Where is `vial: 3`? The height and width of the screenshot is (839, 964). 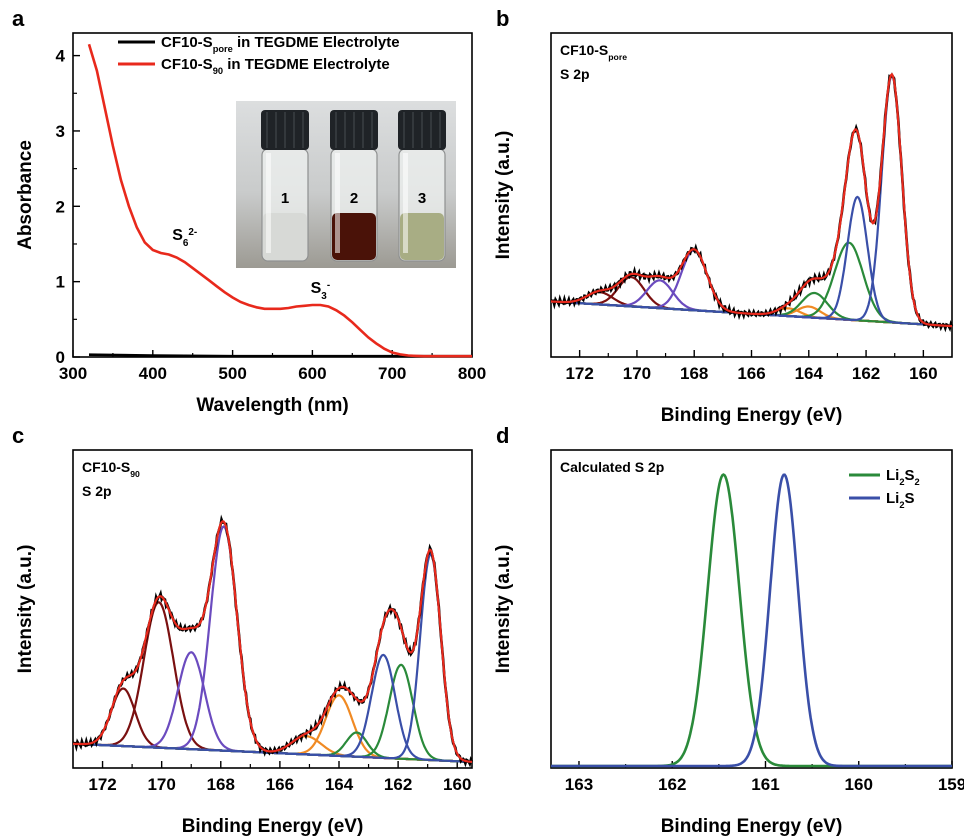
vial: 3 is located at coordinates (422, 186).